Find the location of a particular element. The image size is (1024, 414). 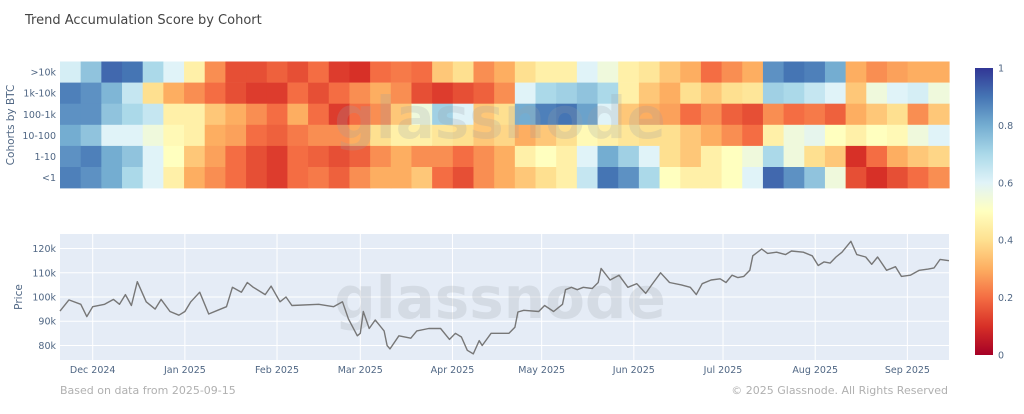

heatmap-y-label: Cohorts by BTC is located at coordinates (11, 125).